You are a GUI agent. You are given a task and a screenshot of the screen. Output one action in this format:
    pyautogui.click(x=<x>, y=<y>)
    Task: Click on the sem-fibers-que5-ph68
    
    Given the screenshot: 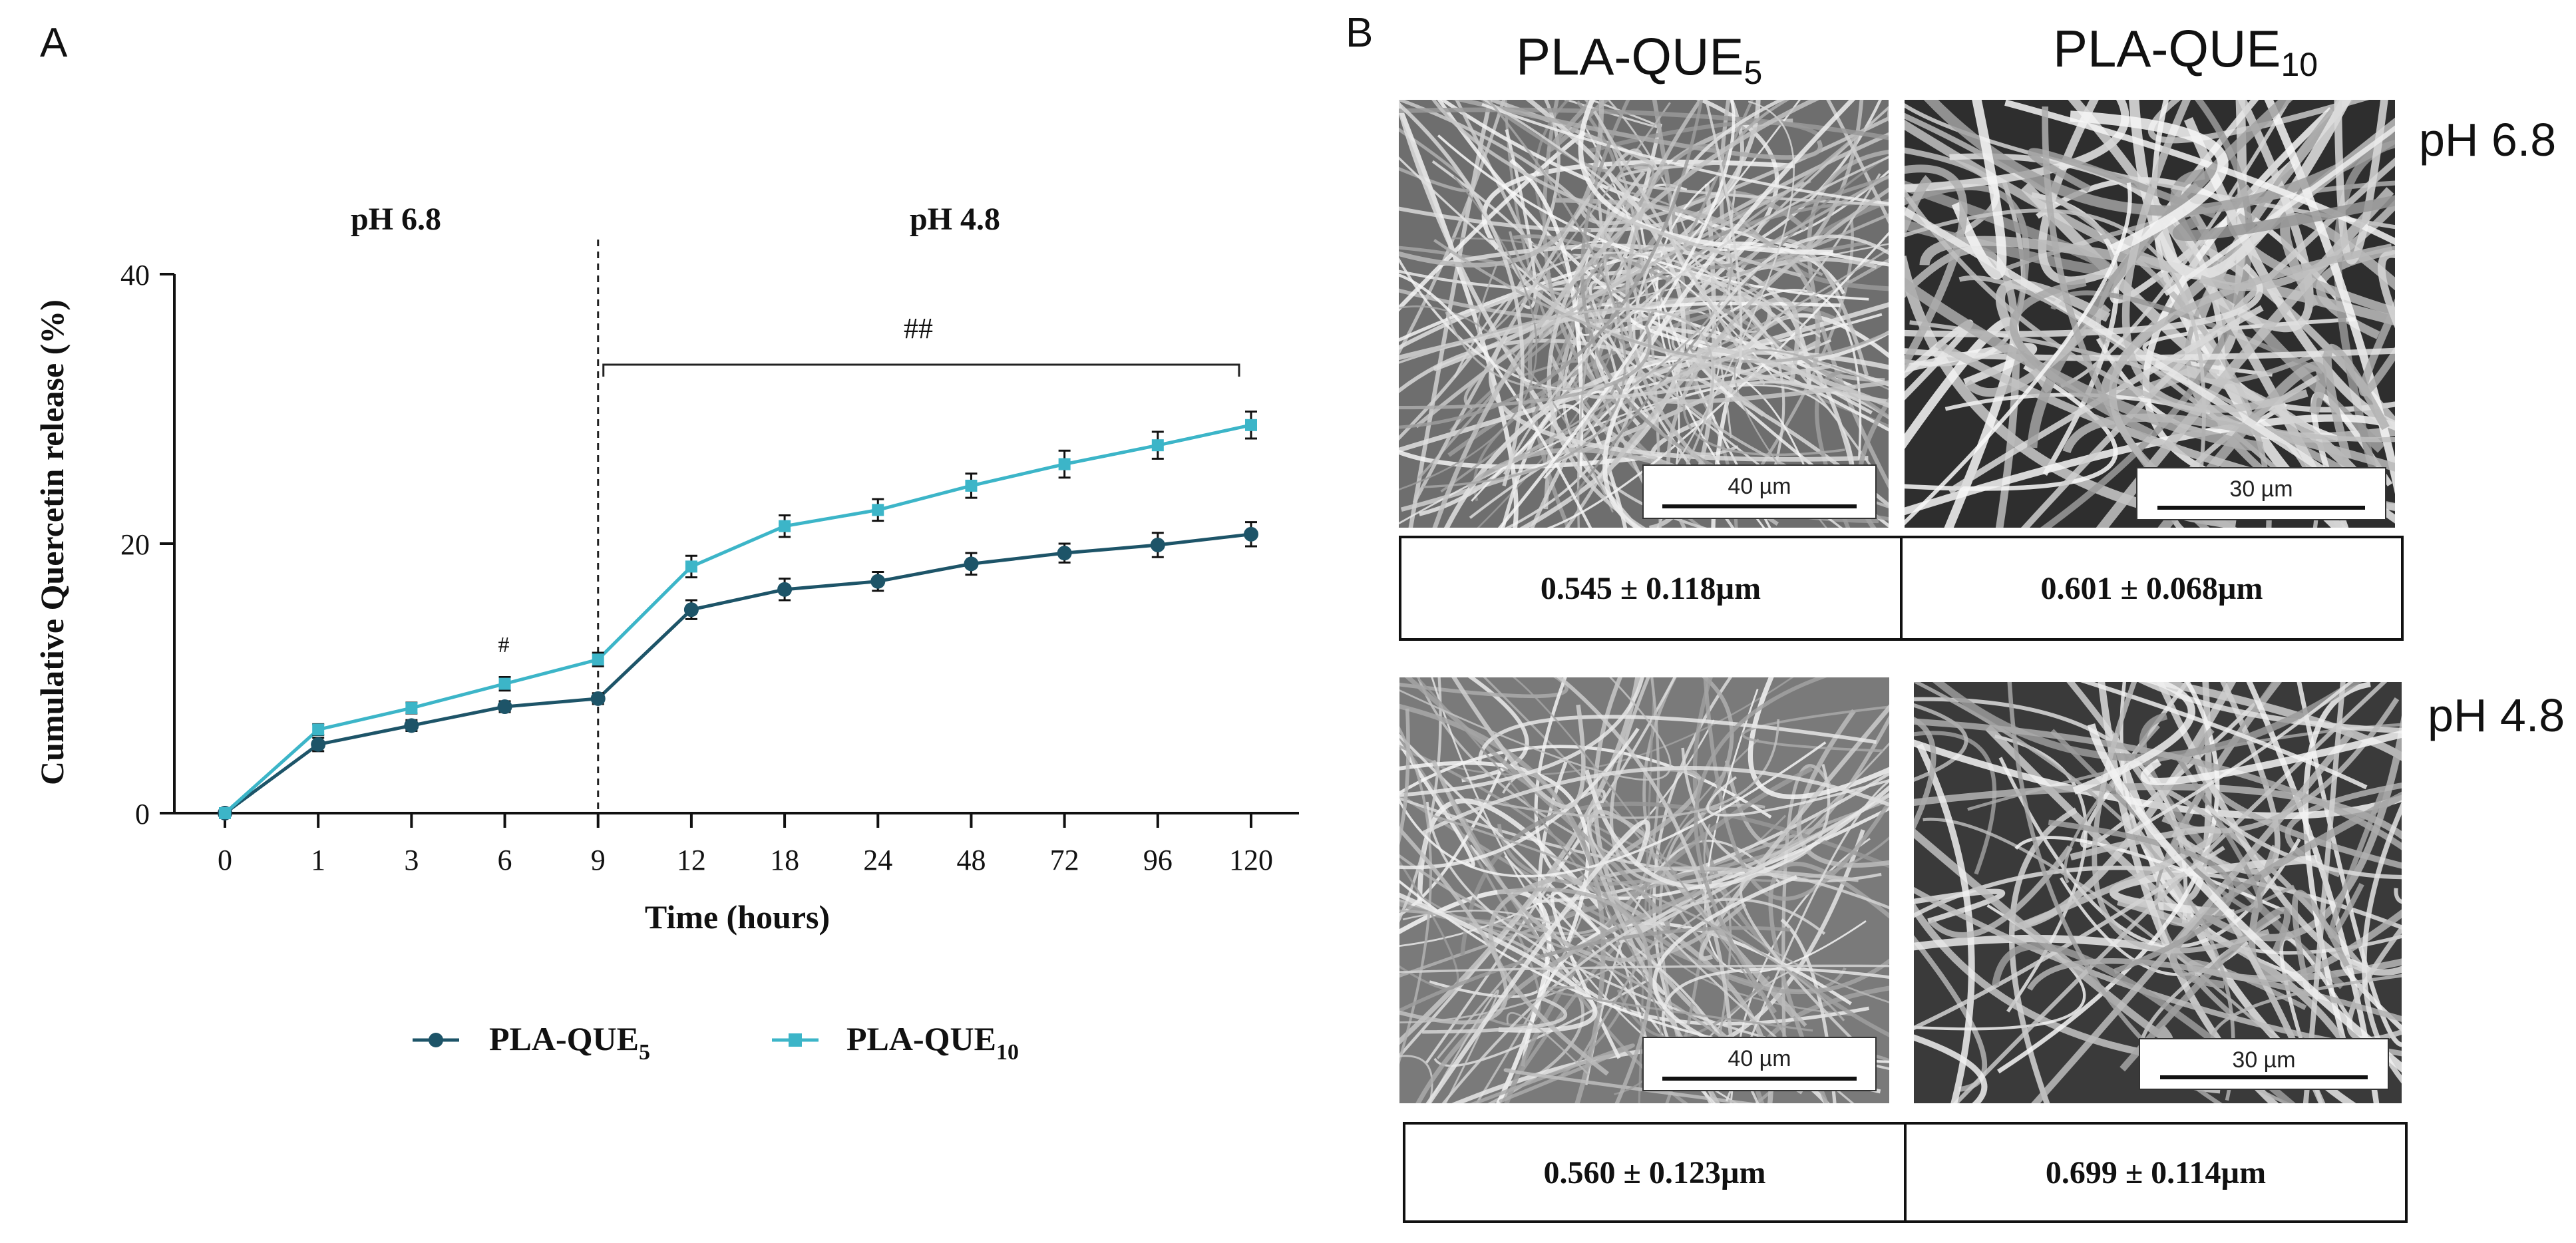 What is the action you would take?
    pyautogui.click(x=1644, y=314)
    